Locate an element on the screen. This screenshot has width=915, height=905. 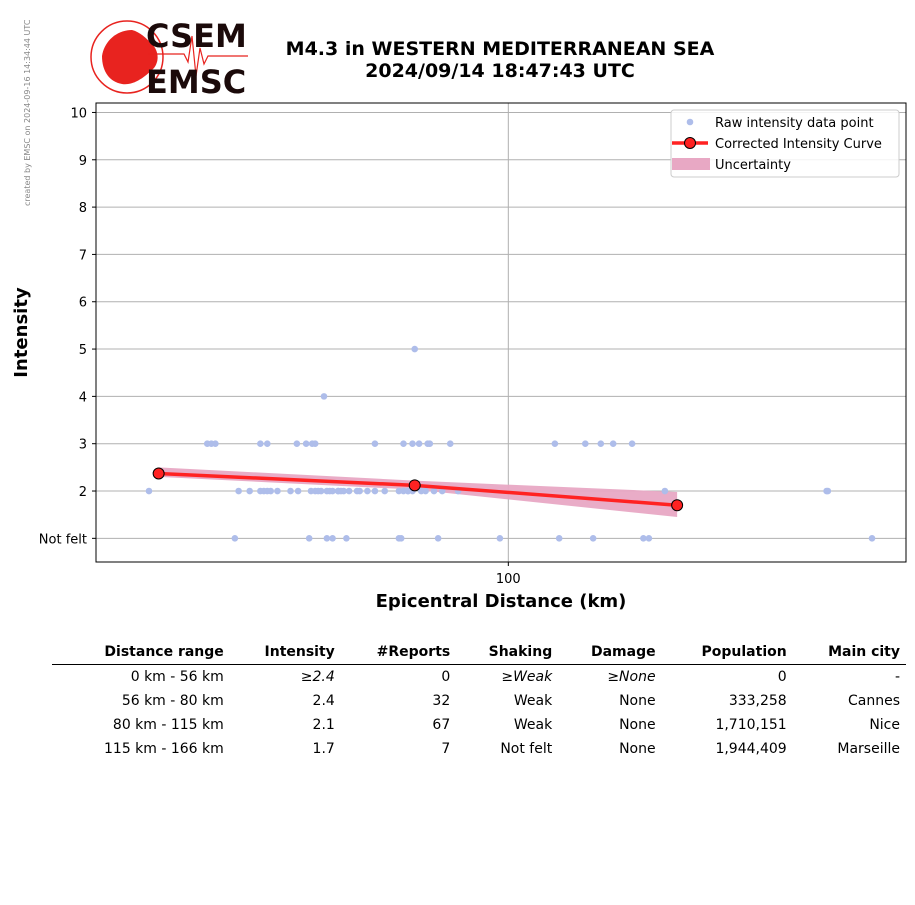
y-tick-label: 8 is located at coordinates (83, 208).